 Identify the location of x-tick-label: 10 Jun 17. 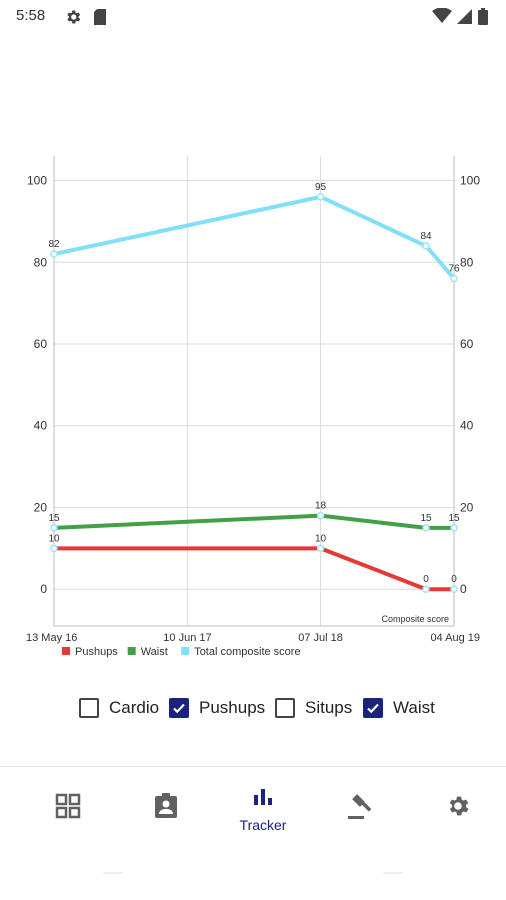
(187, 638).